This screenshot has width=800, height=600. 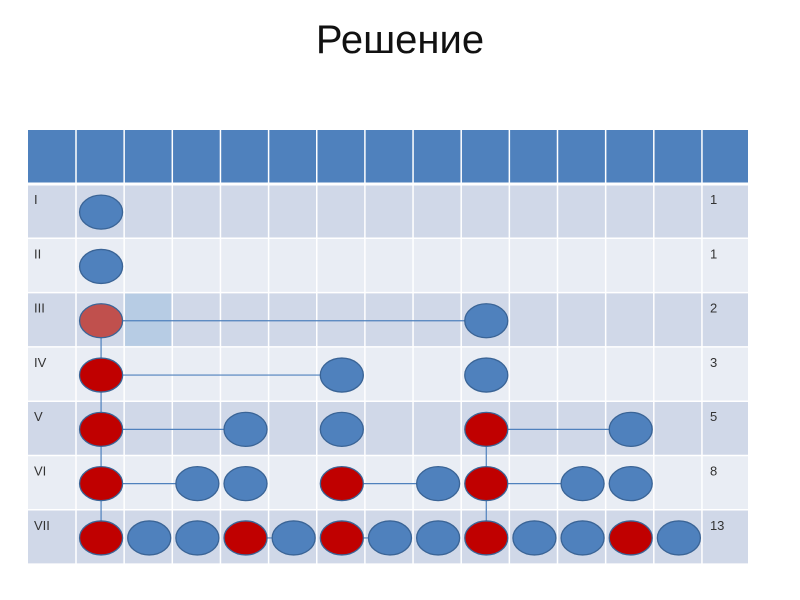 I want to click on row-label: I, so click(x=36, y=199).